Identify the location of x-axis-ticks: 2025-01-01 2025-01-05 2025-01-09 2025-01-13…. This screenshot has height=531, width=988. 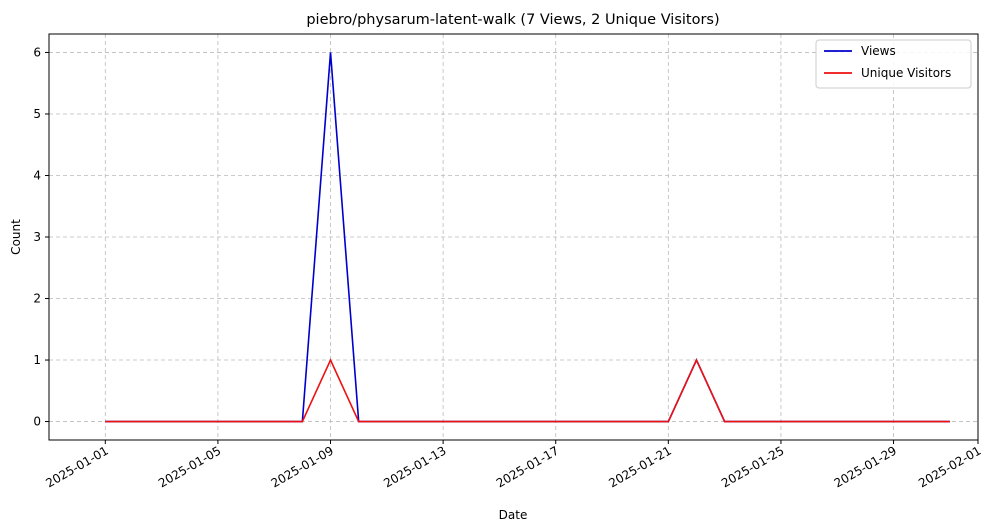
(513, 465).